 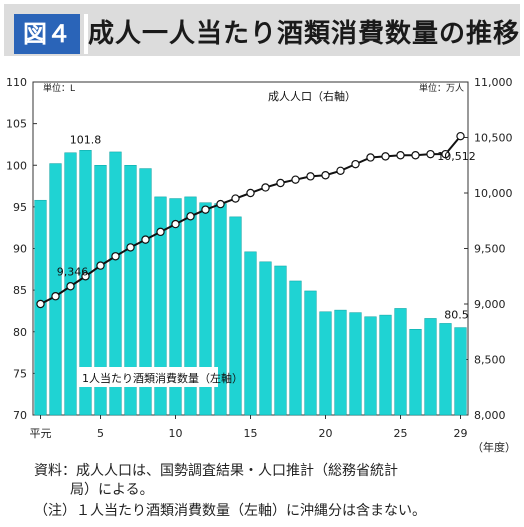 What do you see at coordinates (490, 249) in the screenshot?
I see `right-axis-tick-label: 9,500` at bounding box center [490, 249].